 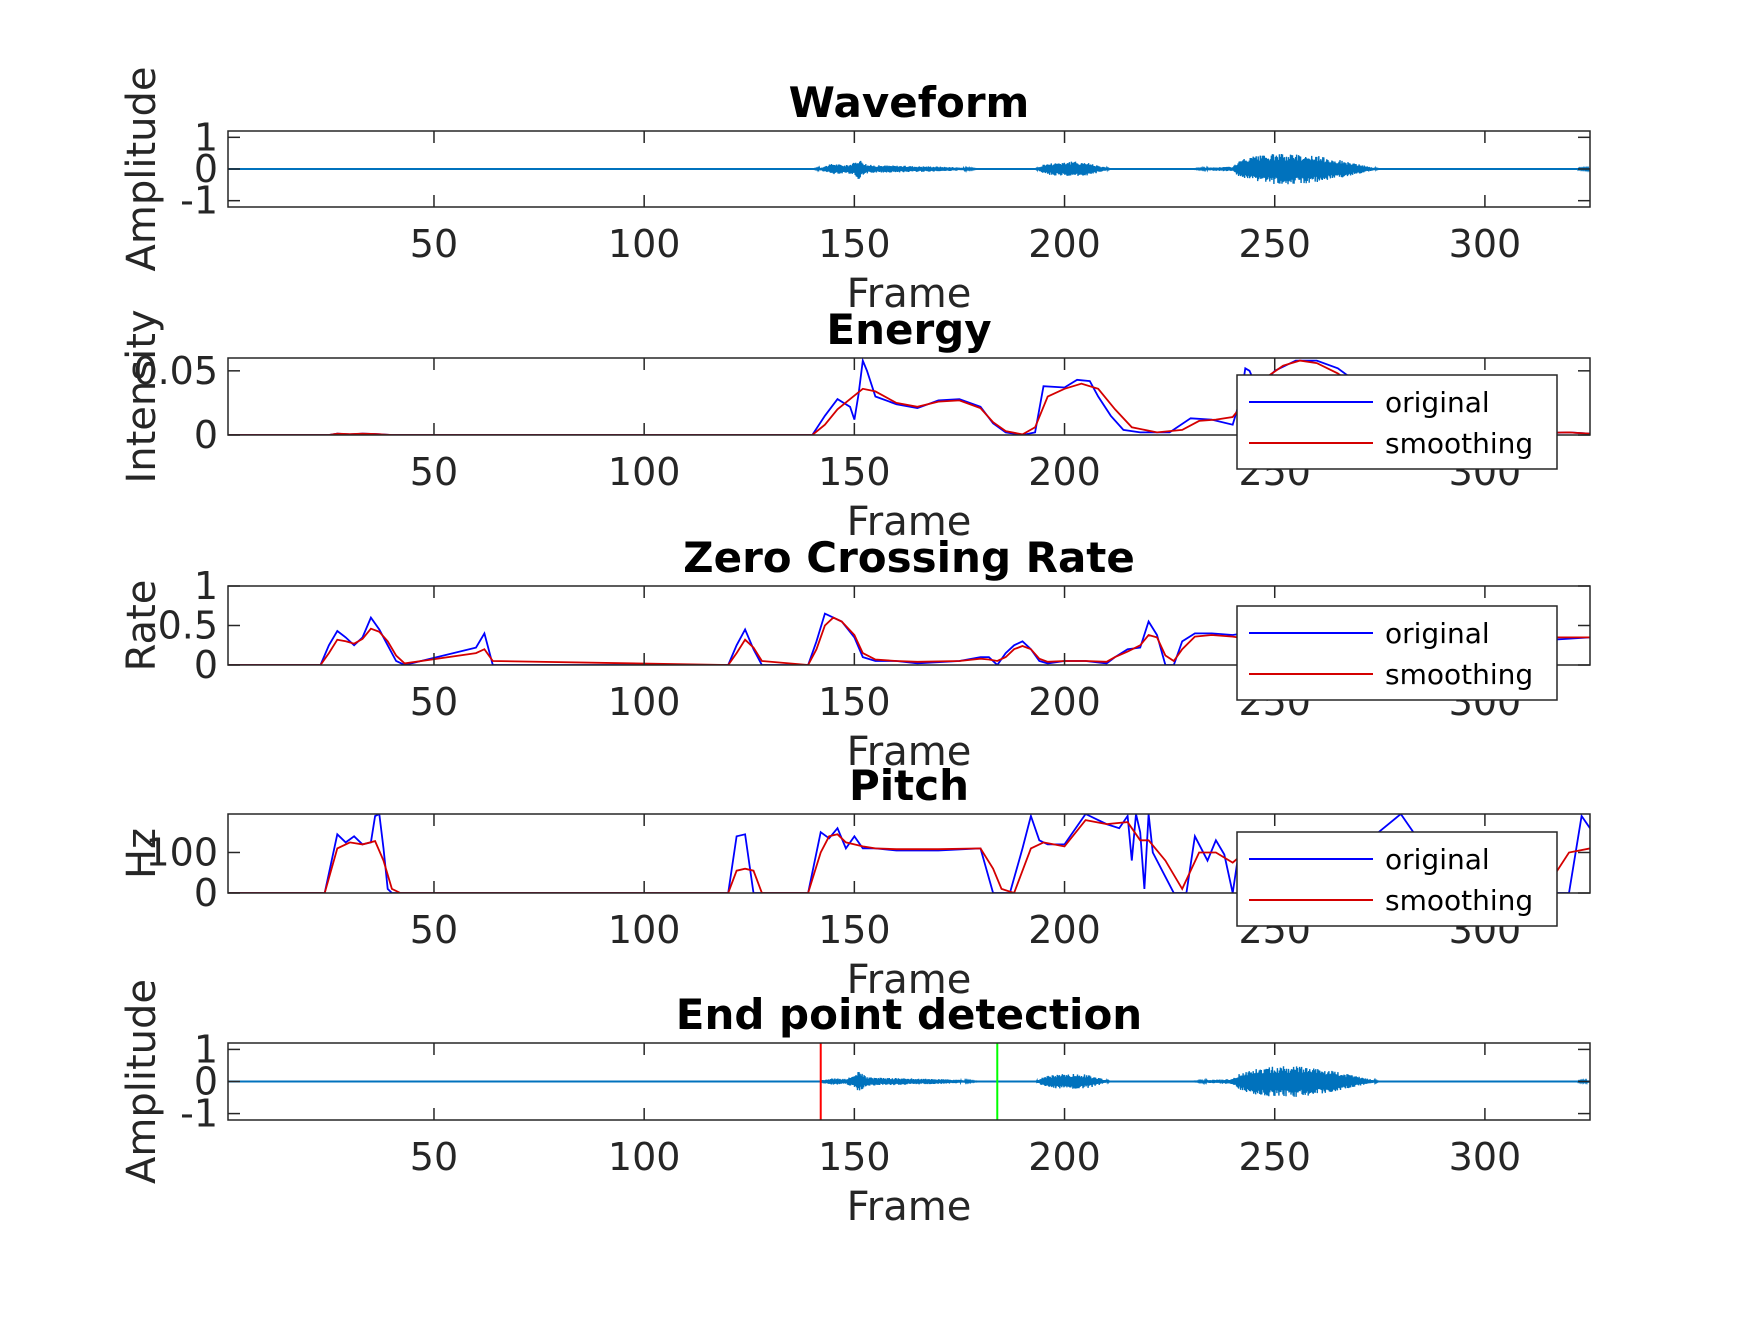 What do you see at coordinates (909, 557) in the screenshot?
I see `chart-title: Zero Crossing Rate` at bounding box center [909, 557].